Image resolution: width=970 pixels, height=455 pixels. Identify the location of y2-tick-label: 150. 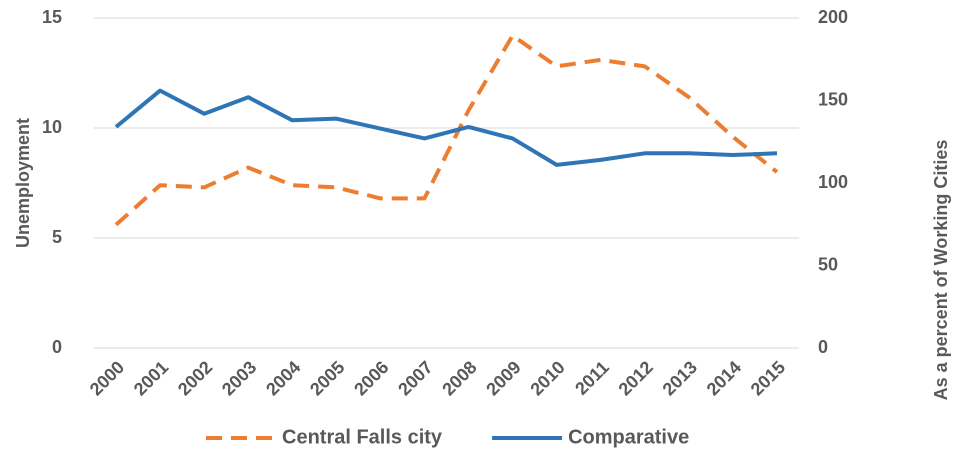
(833, 99).